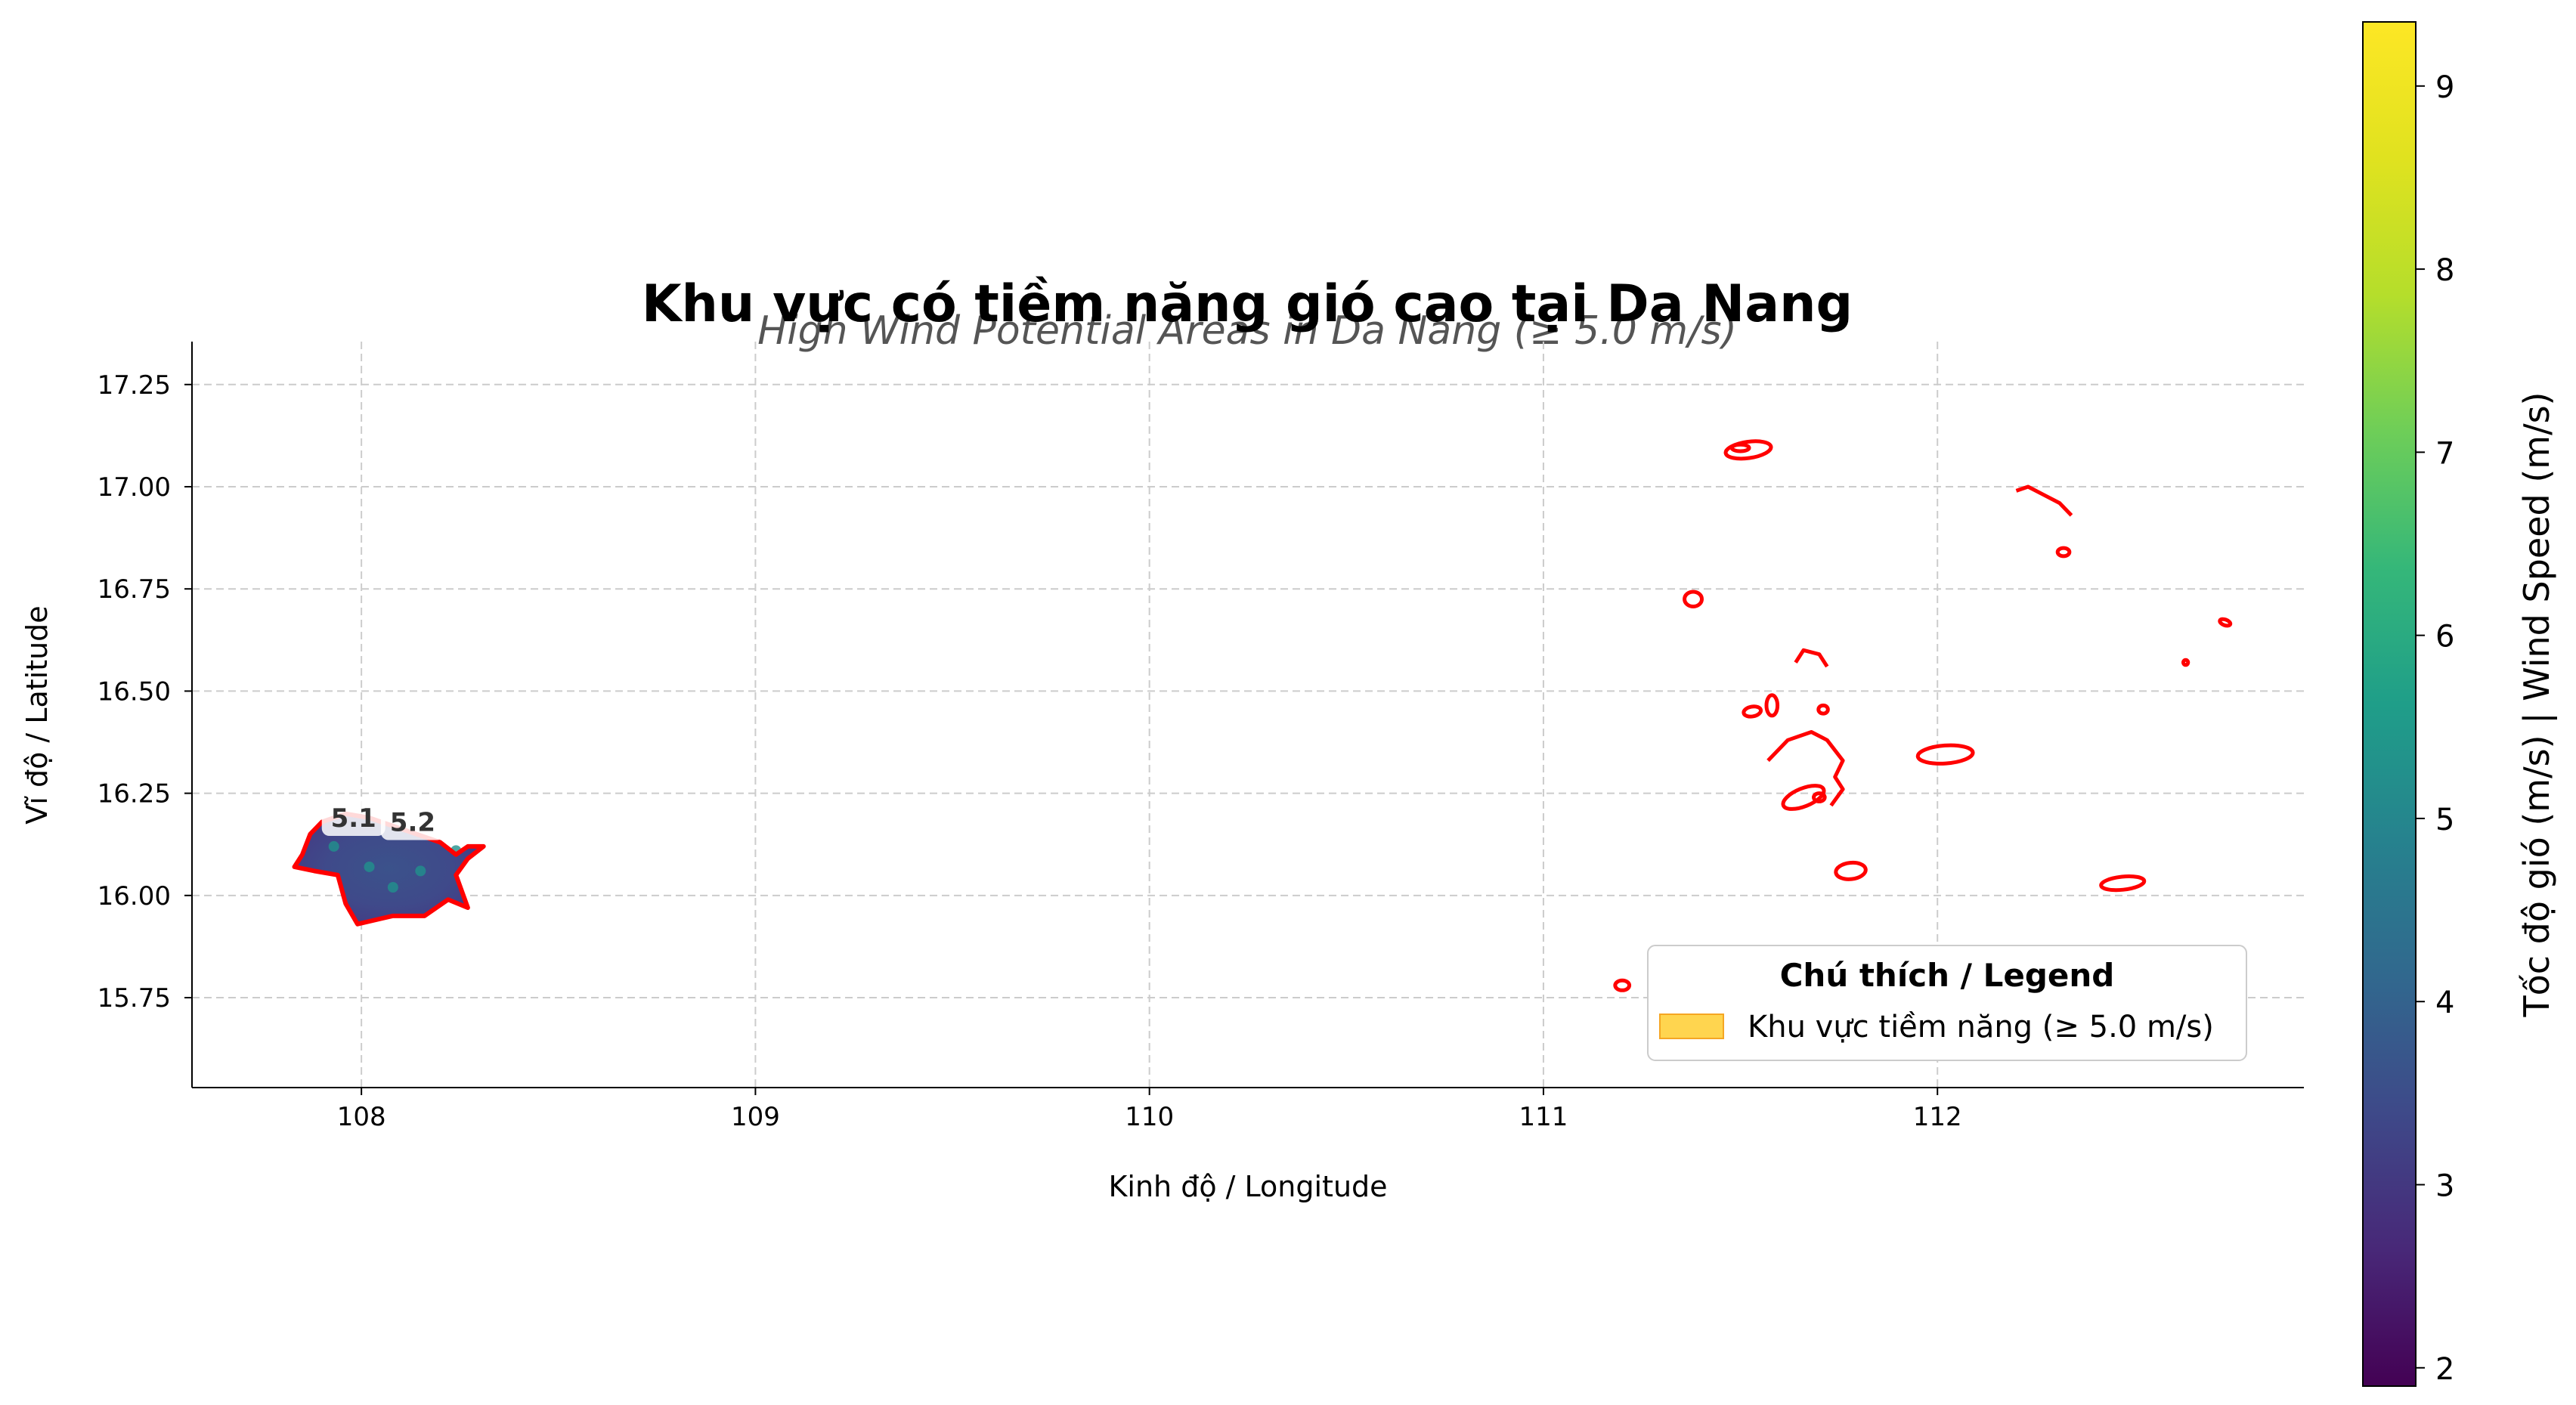  I want to click on legend-box, so click(1947, 1003).